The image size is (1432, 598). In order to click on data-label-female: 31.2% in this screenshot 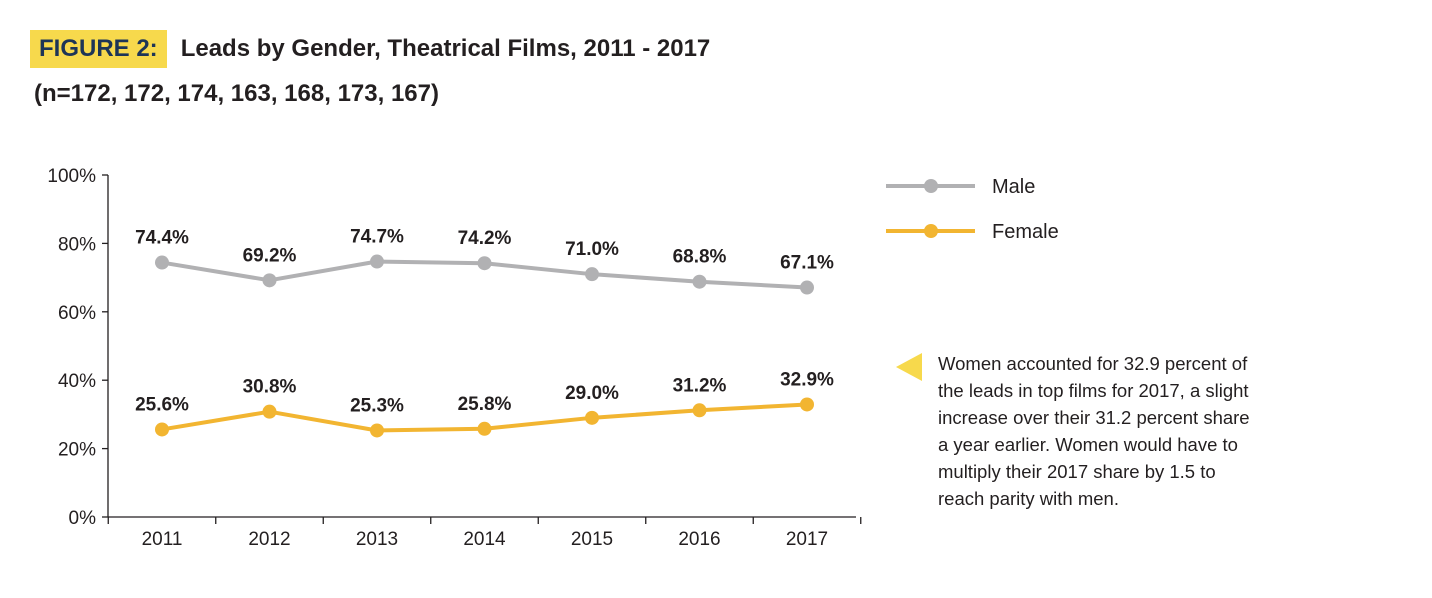, I will do `click(700, 385)`.